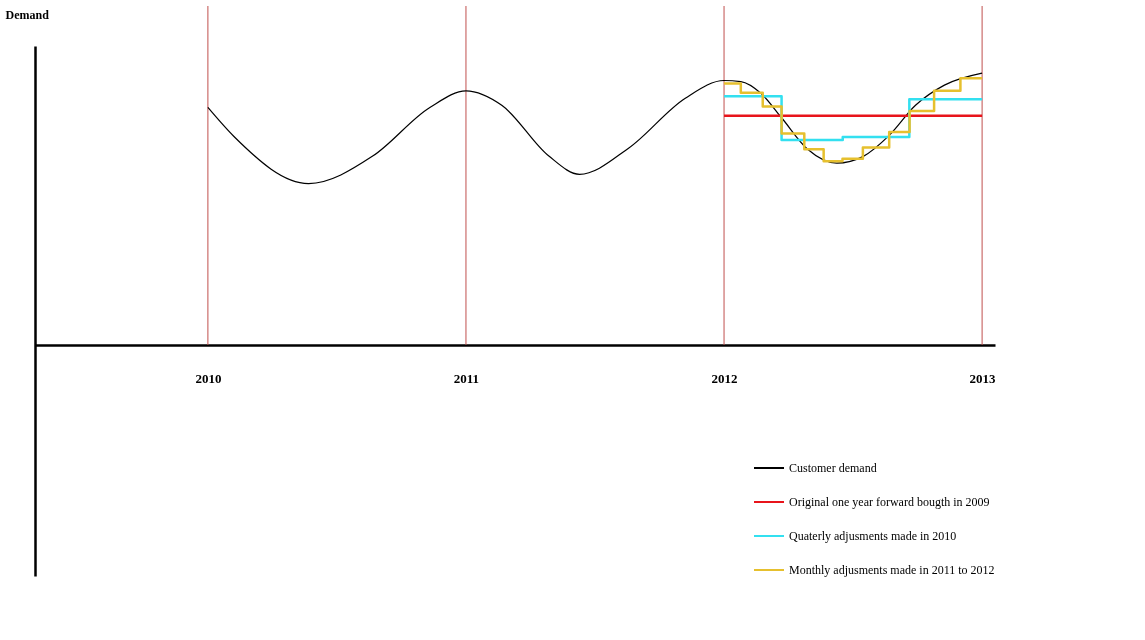 Image resolution: width=1145 pixels, height=640 pixels. What do you see at coordinates (208, 379) in the screenshot?
I see `x-tick-label: 2010` at bounding box center [208, 379].